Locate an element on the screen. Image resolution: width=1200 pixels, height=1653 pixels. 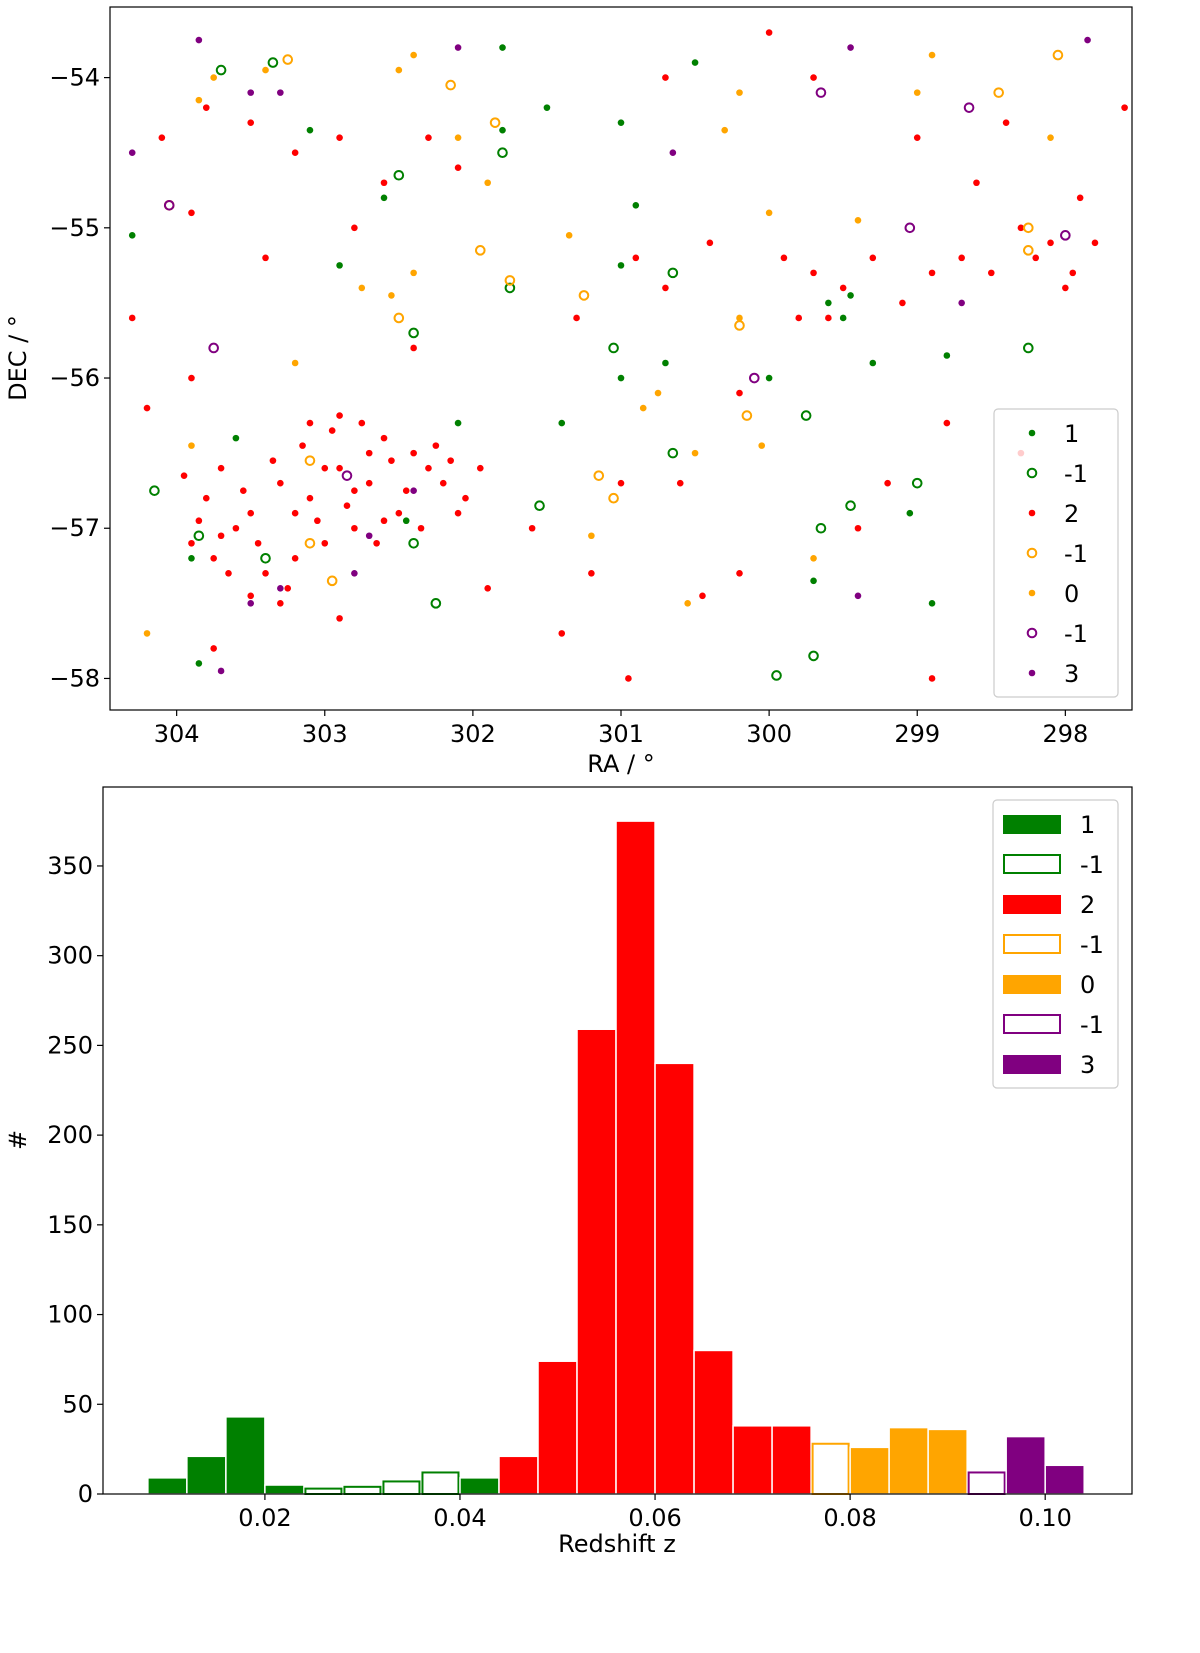
legend-label: 3 is located at coordinates (1071, 674).